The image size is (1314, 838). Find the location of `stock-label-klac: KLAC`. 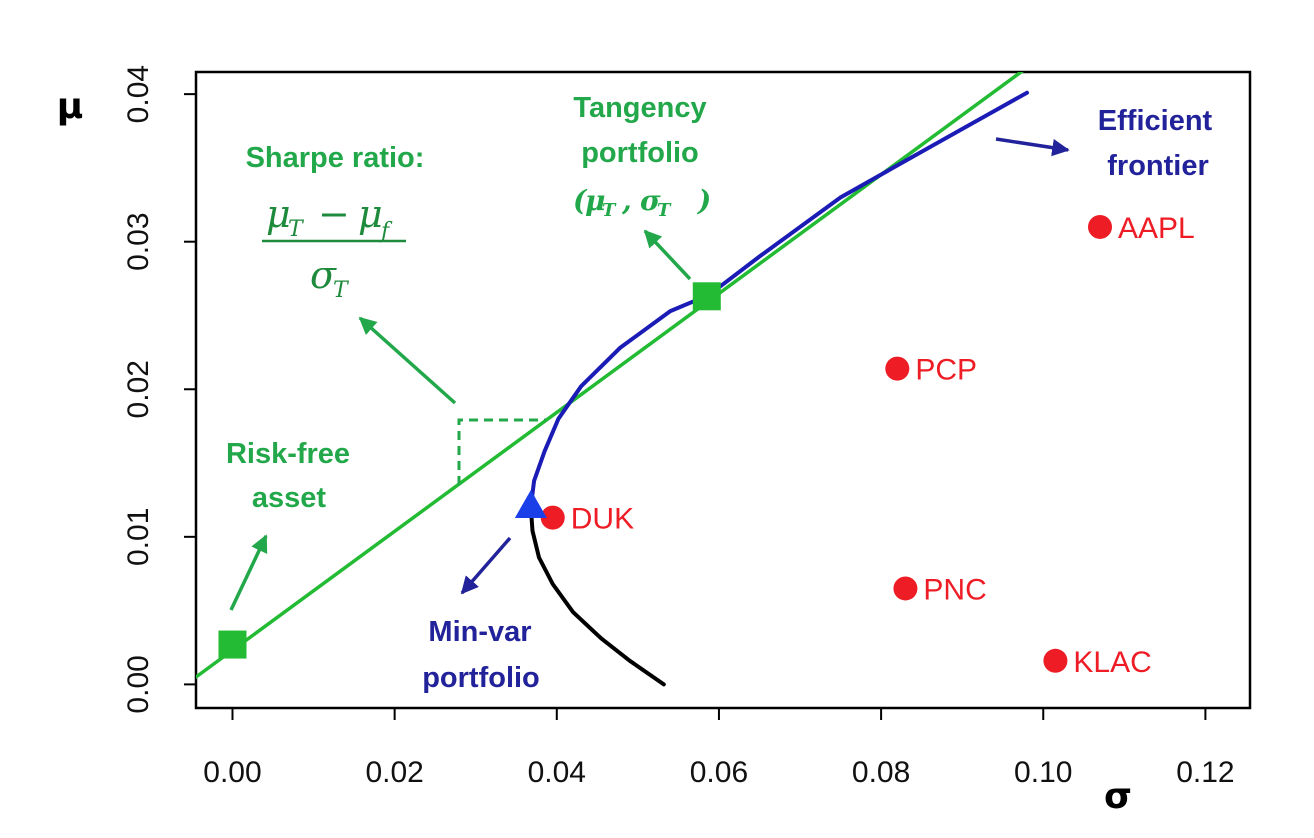

stock-label-klac: KLAC is located at coordinates (1112, 662).